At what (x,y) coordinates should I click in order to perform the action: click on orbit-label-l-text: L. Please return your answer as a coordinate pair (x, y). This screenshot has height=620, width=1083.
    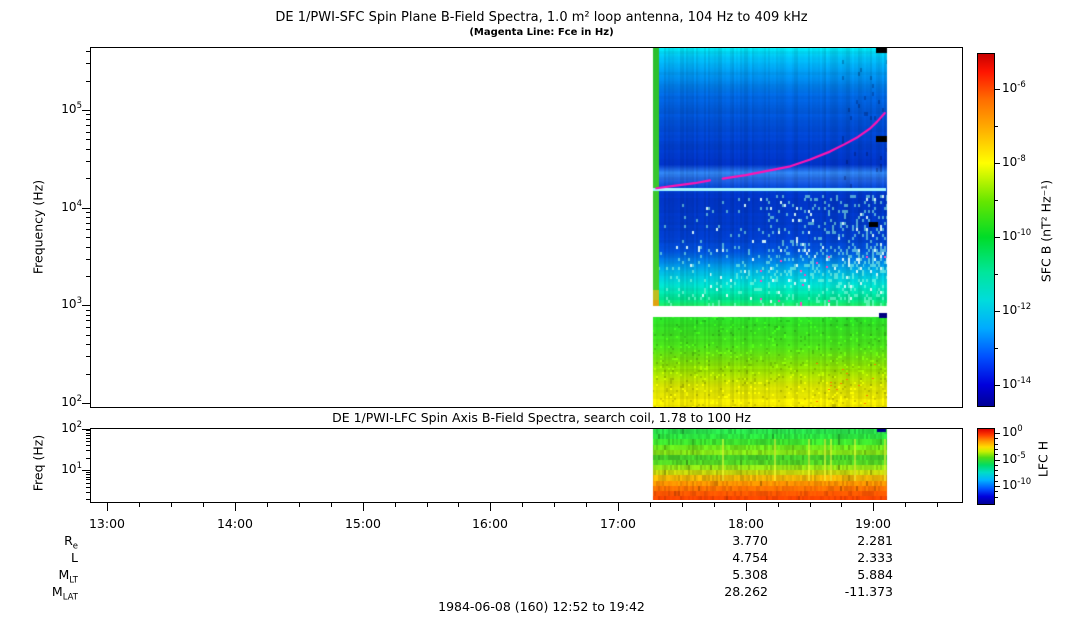
    Looking at the image, I should click on (74, 557).